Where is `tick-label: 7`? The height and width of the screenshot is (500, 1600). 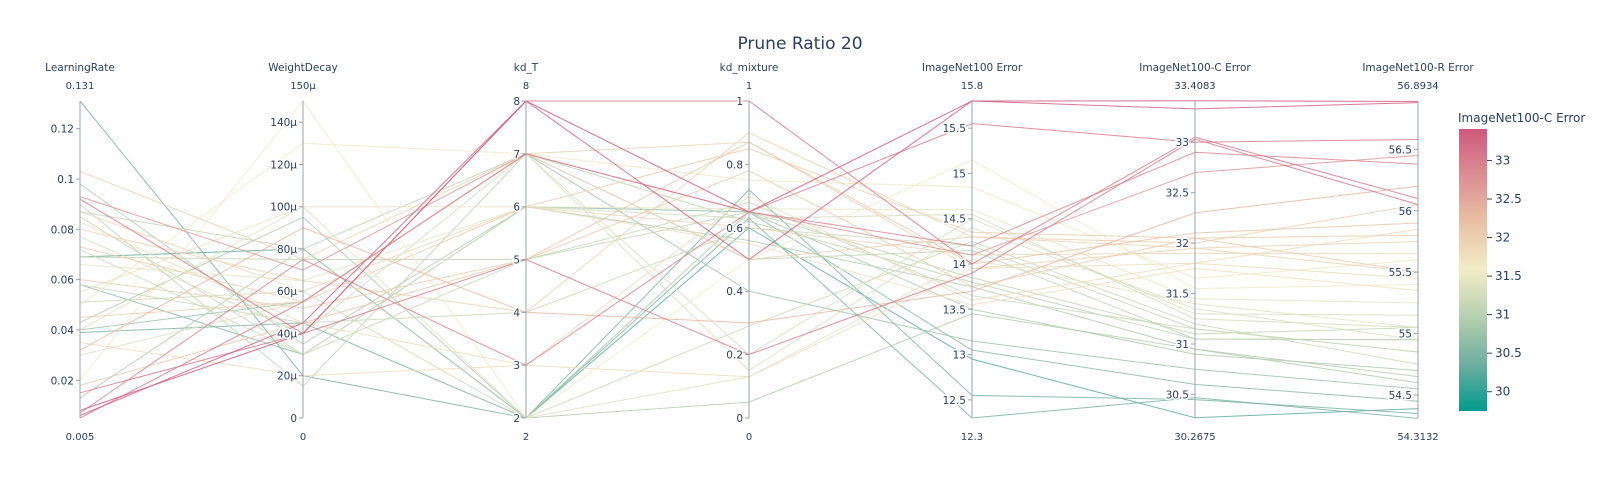 tick-label: 7 is located at coordinates (516, 155).